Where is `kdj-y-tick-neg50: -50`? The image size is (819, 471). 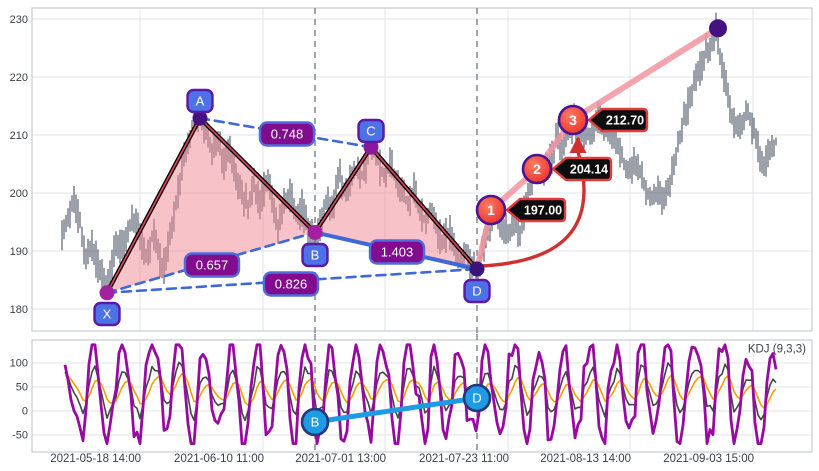 kdj-y-tick-neg50: -50 is located at coordinates (20, 436).